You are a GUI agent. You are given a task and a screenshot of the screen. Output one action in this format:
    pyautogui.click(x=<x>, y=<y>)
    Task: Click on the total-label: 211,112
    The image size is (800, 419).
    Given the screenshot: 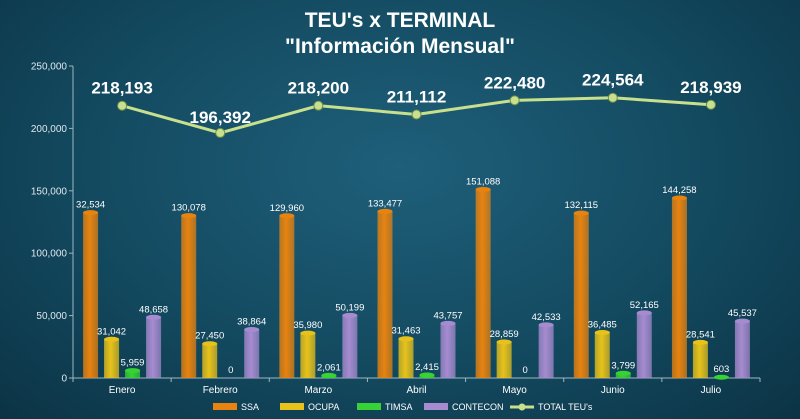 What is the action you would take?
    pyautogui.click(x=417, y=97)
    